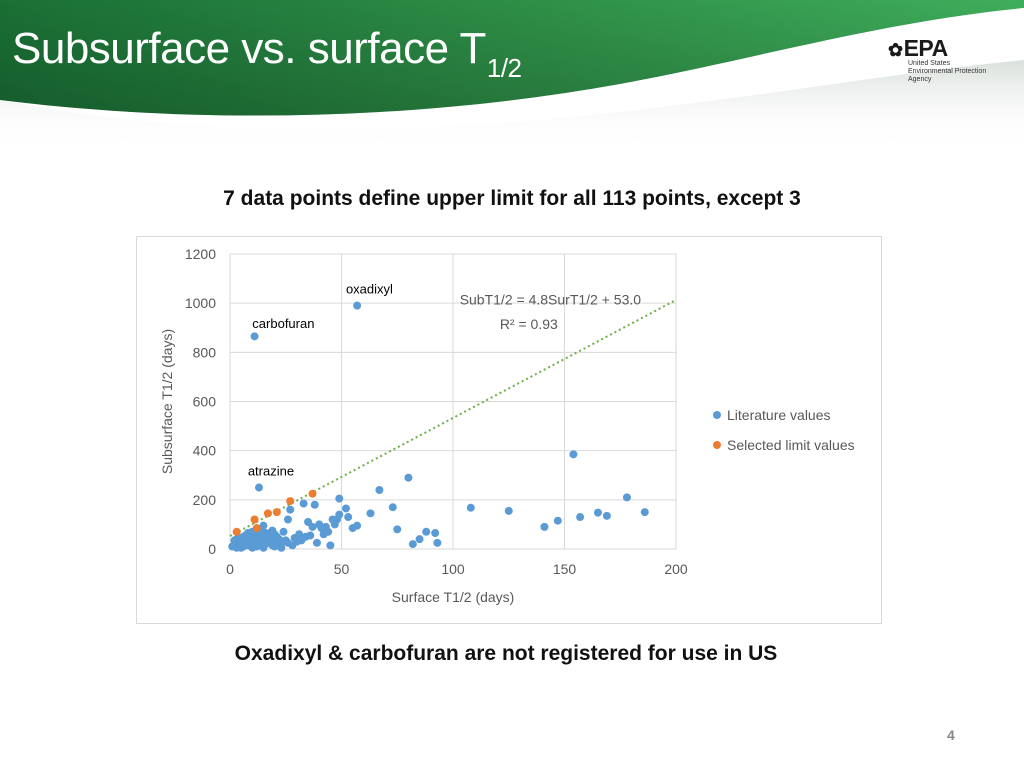 The height and width of the screenshot is (768, 1024). I want to click on x-tick-label: 200, so click(676, 569).